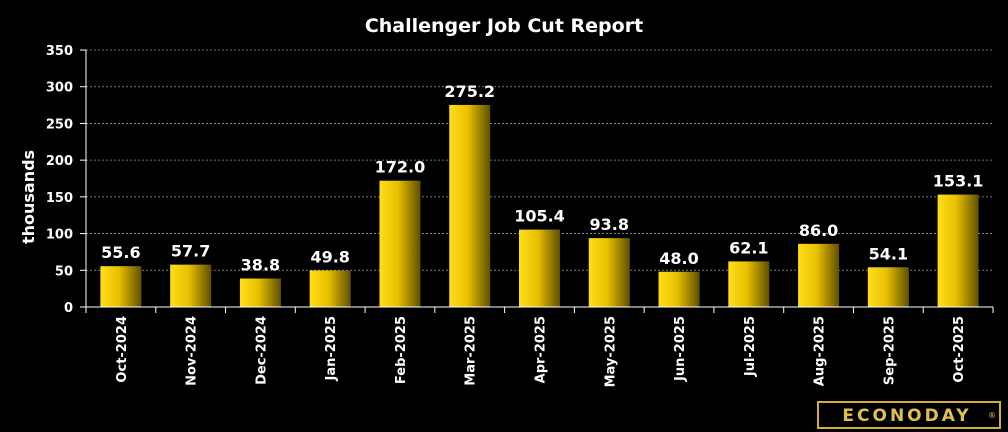  I want to click on y-axis-label: thousands, so click(28, 197).